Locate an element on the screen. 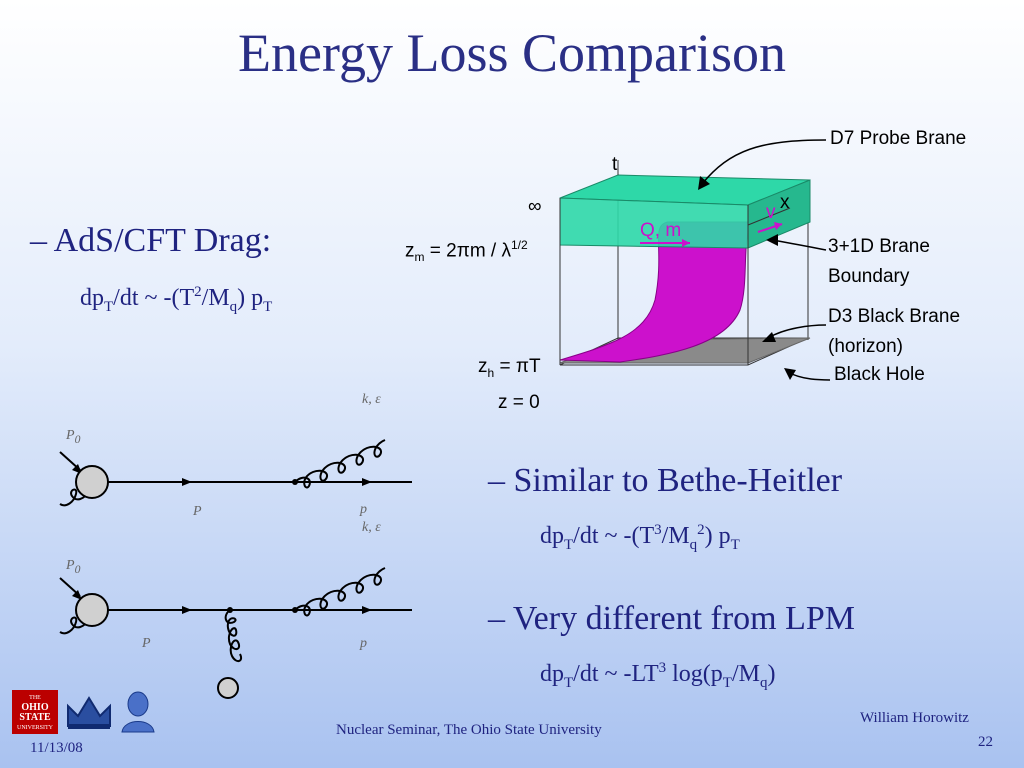 The image size is (1024, 768). quark-label: Q, m is located at coordinates (661, 230).